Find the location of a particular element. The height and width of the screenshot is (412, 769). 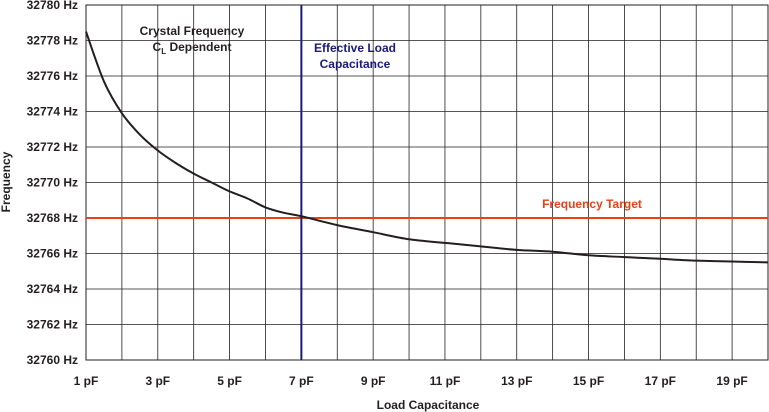

curve-label-line1: Crystal Frequency is located at coordinates (192, 31).